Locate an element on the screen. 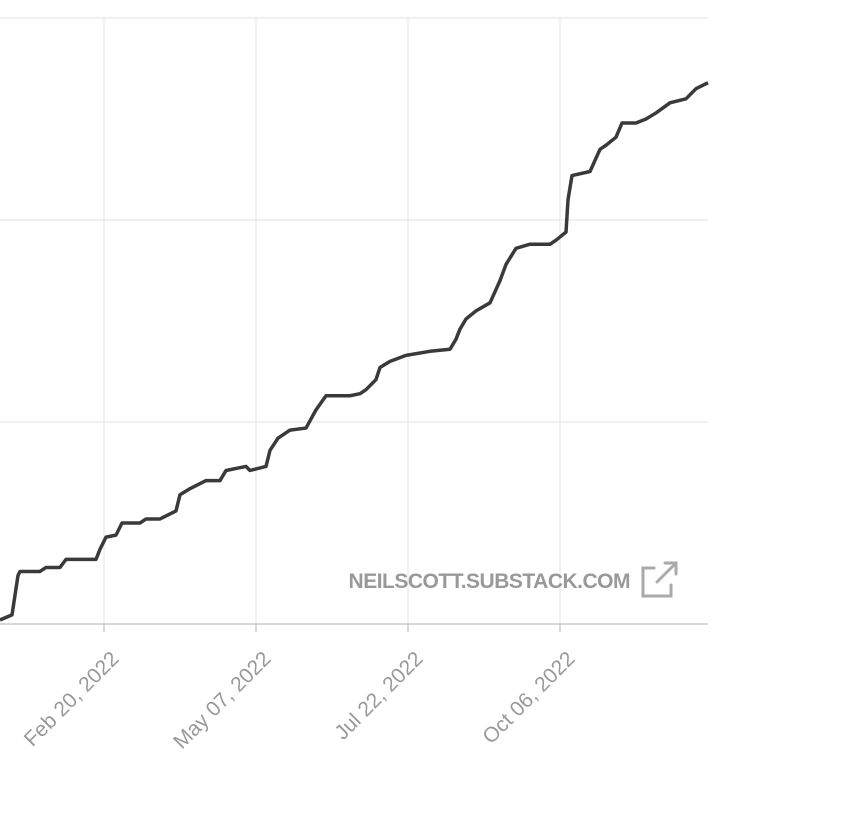 Image resolution: width=868 pixels, height=824 pixels. x-tick-label: Feb 20, 2022 is located at coordinates (72, 699).